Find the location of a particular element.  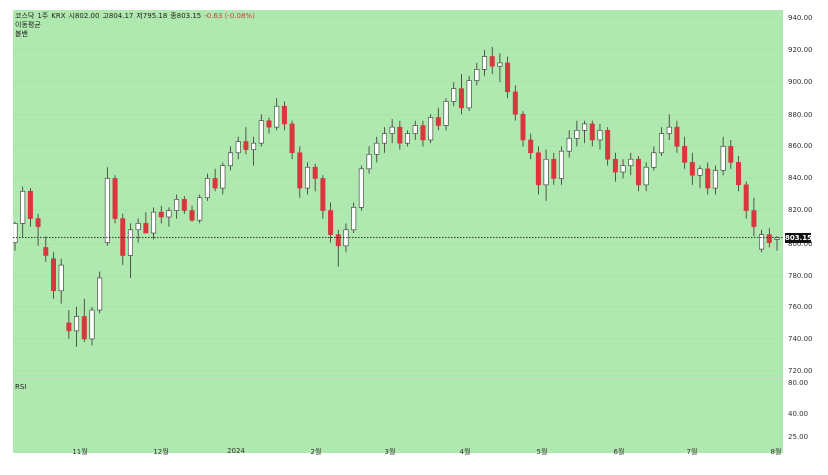

legend-indicator-ma: 이동평균 is located at coordinates (28, 25).